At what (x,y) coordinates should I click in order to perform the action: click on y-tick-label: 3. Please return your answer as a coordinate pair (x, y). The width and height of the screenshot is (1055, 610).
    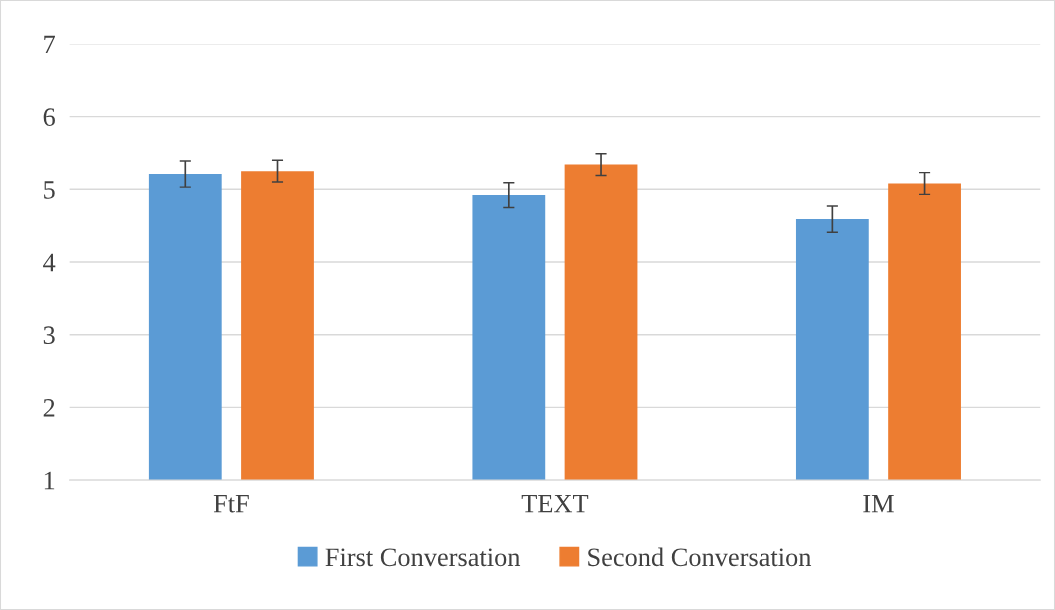
    Looking at the image, I should click on (49, 335).